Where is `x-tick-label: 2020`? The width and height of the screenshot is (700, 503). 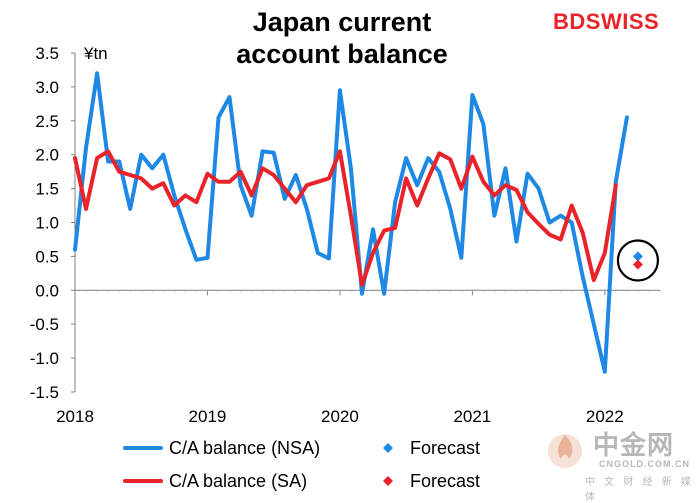 x-tick-label: 2020 is located at coordinates (340, 416).